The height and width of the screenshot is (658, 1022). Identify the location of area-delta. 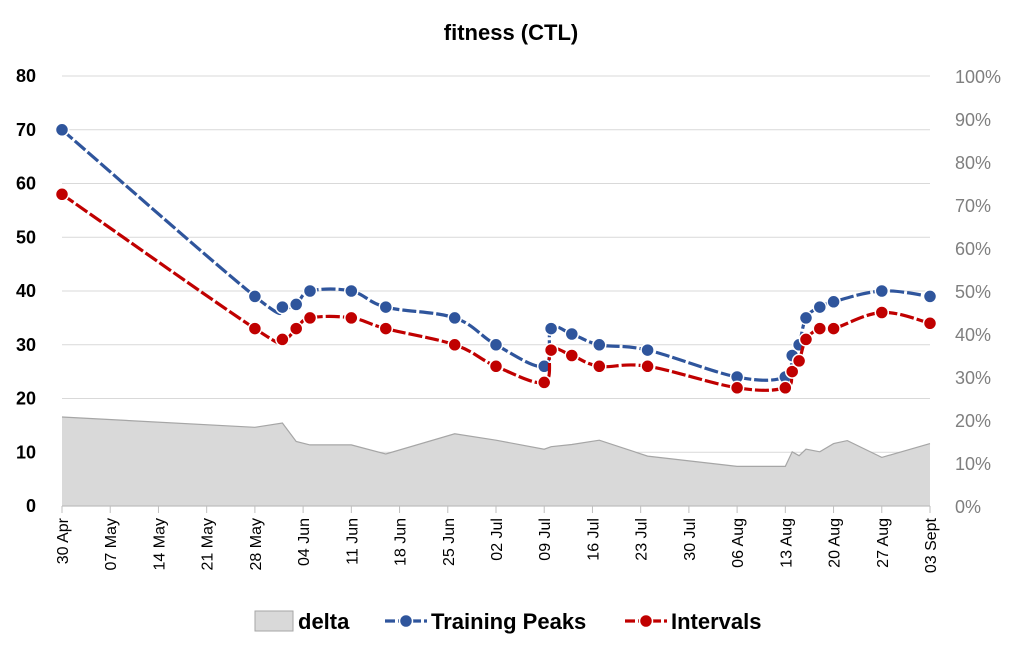
(496, 461).